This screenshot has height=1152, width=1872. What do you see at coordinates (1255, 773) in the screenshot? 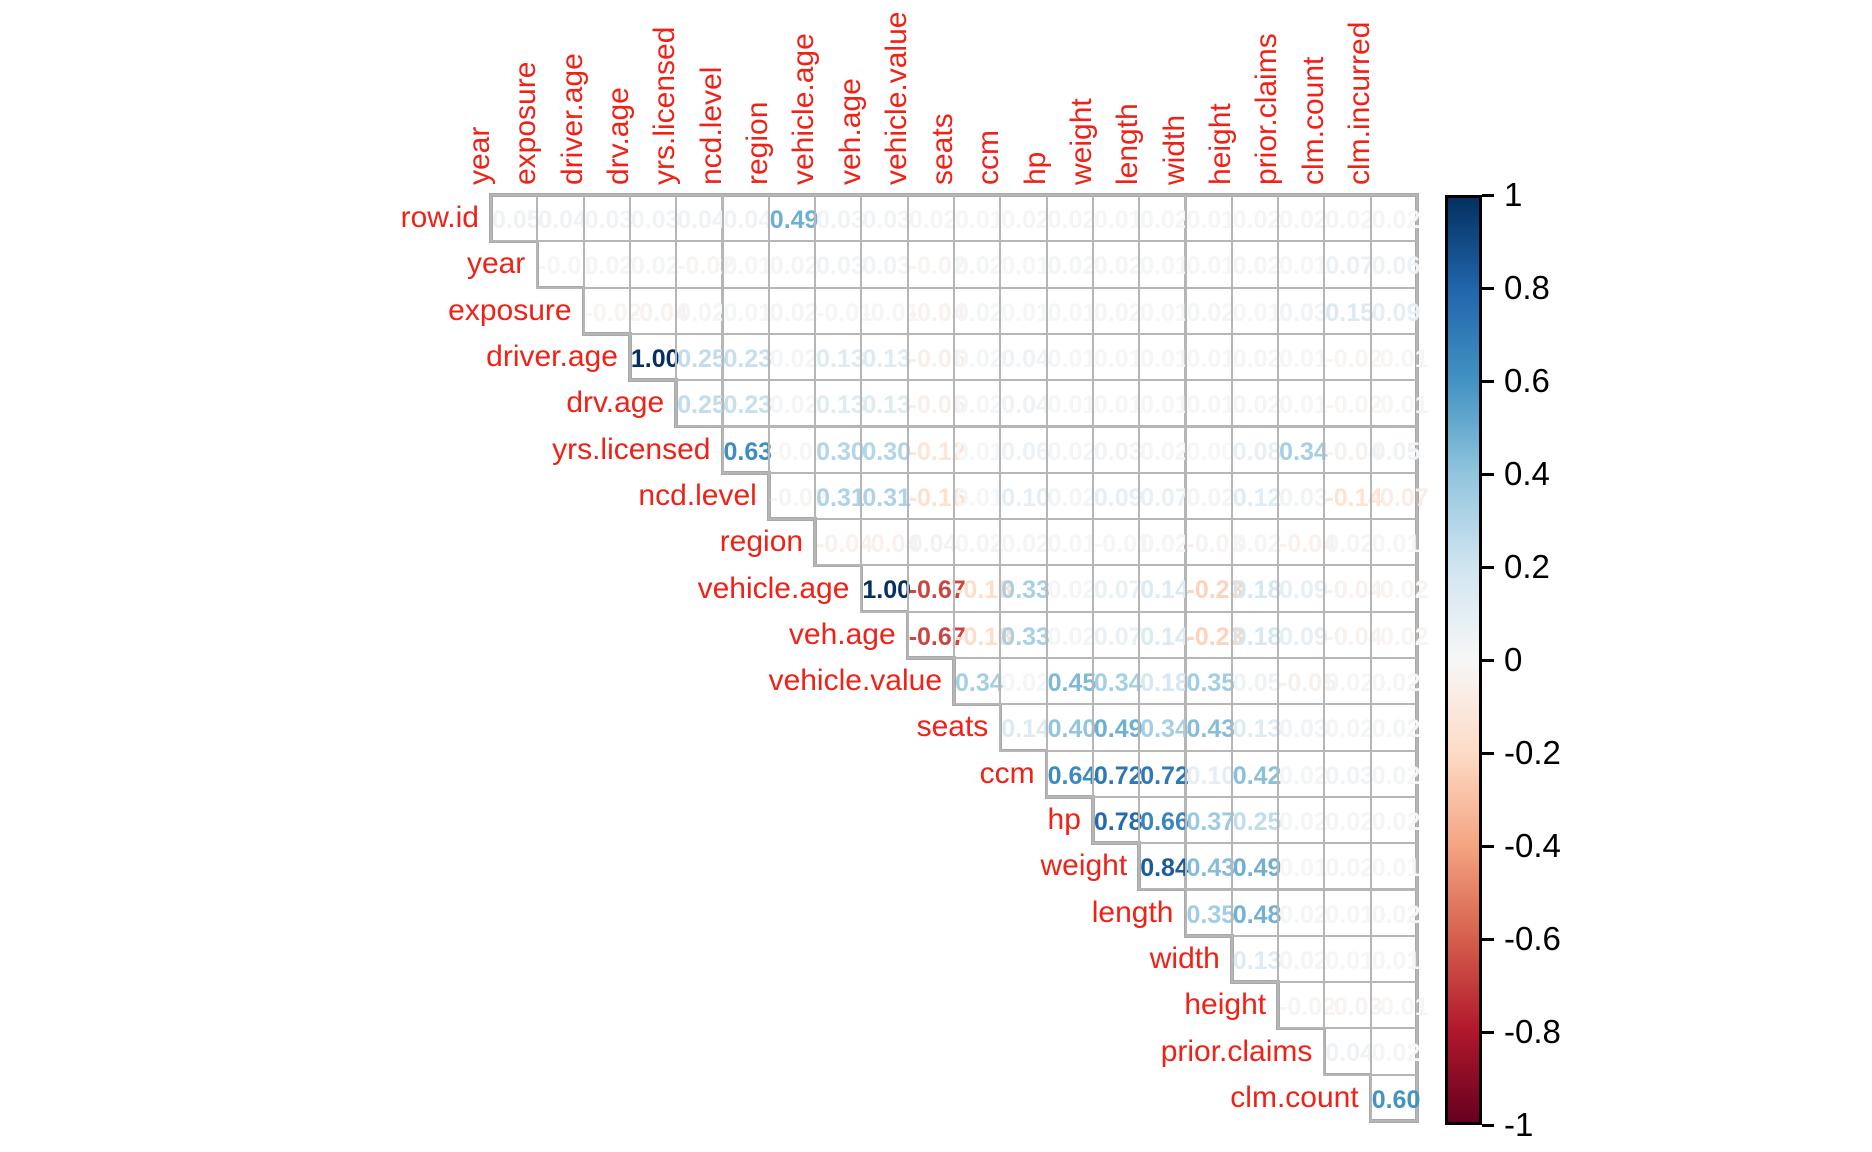
I see `corr-cell: 0.42` at bounding box center [1255, 773].